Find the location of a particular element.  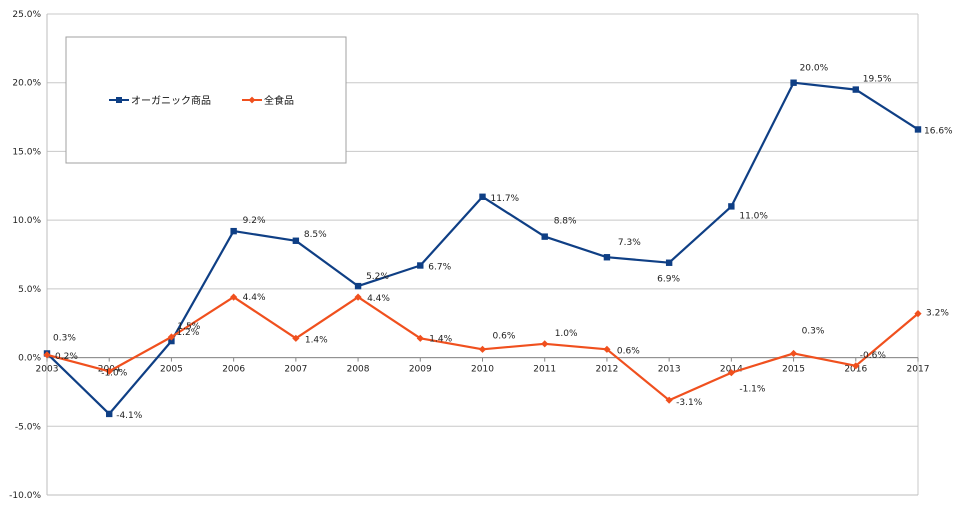

x-tick-label: 2016 is located at coordinates (855, 370).